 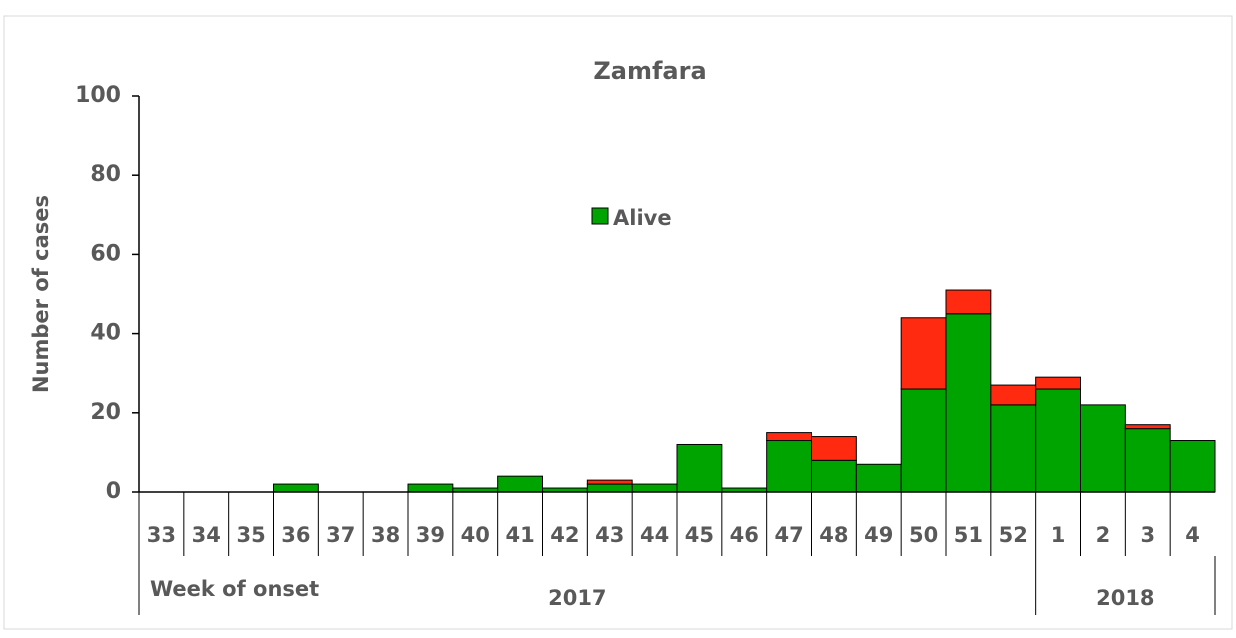 What do you see at coordinates (833, 535) in the screenshot?
I see `x-tick-label: 48` at bounding box center [833, 535].